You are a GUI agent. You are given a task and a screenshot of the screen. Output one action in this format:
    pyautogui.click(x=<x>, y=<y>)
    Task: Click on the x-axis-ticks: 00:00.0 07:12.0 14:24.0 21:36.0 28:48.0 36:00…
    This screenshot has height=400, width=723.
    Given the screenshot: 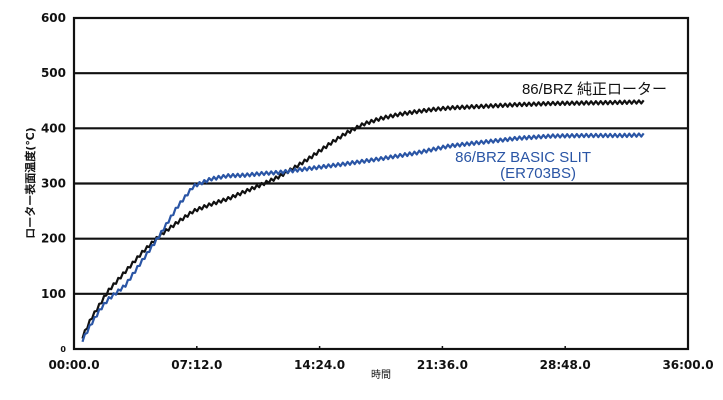 What is the action you would take?
    pyautogui.click(x=381, y=359)
    